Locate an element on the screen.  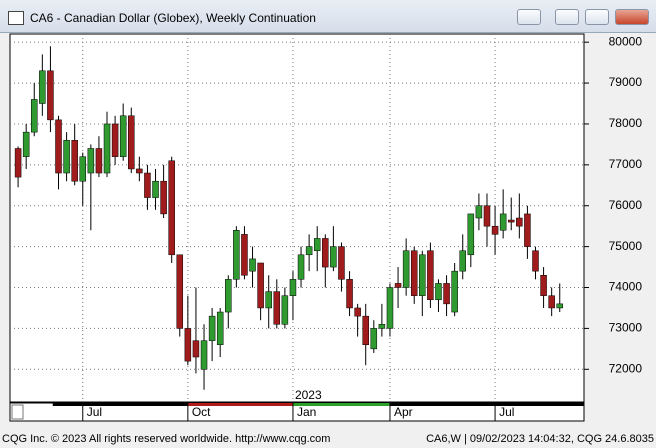
minimize-button is located at coordinates (567, 17).